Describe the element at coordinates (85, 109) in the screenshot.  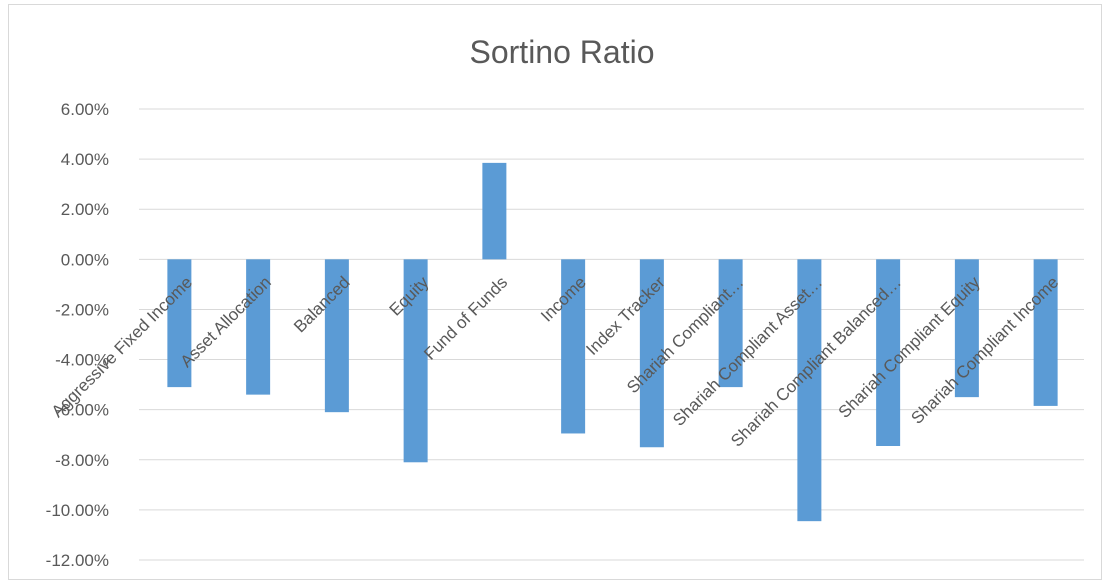
I see `y-tick-label: 6.00%` at that location.